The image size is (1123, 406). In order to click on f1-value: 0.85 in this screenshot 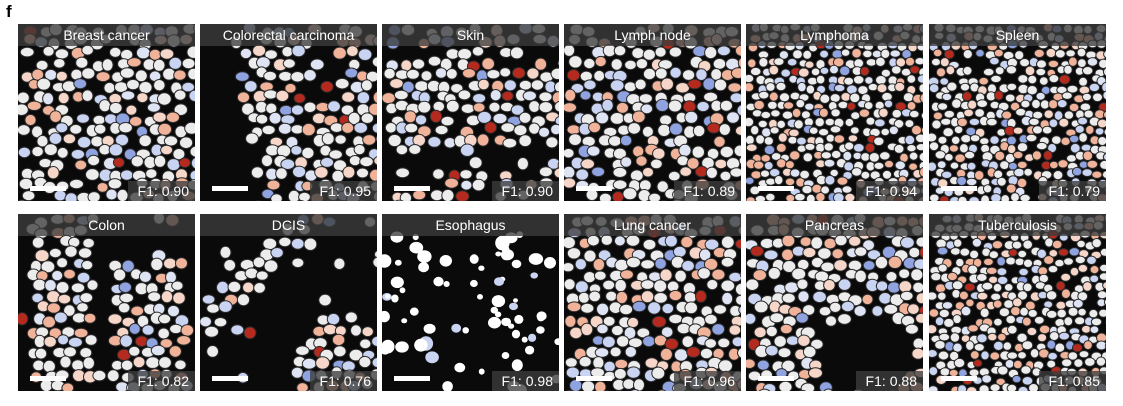, I will do `click(1086, 381)`.